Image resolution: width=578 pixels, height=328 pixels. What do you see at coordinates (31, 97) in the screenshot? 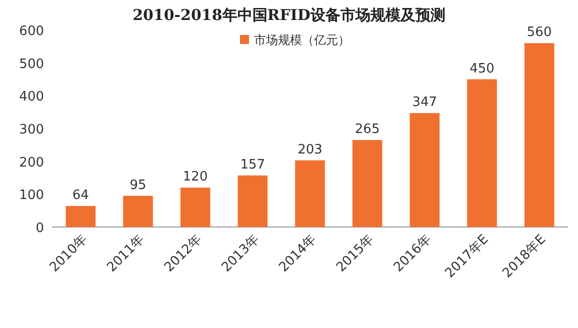
I see `y-tick-label: 400` at bounding box center [31, 97].